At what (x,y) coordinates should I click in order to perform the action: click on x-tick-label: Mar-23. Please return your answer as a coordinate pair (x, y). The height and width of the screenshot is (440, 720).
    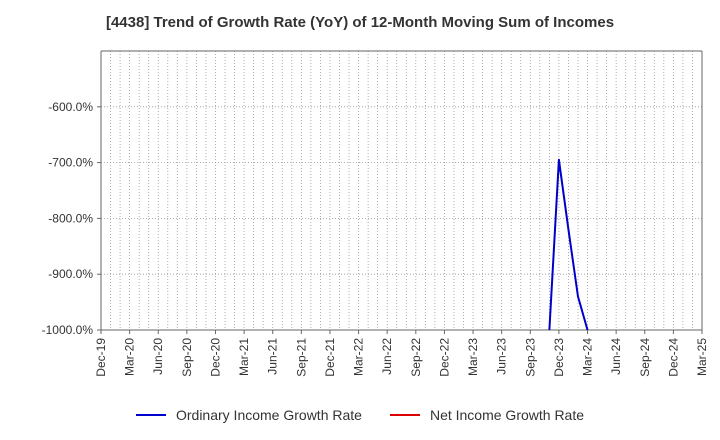
    Looking at the image, I should click on (473, 357).